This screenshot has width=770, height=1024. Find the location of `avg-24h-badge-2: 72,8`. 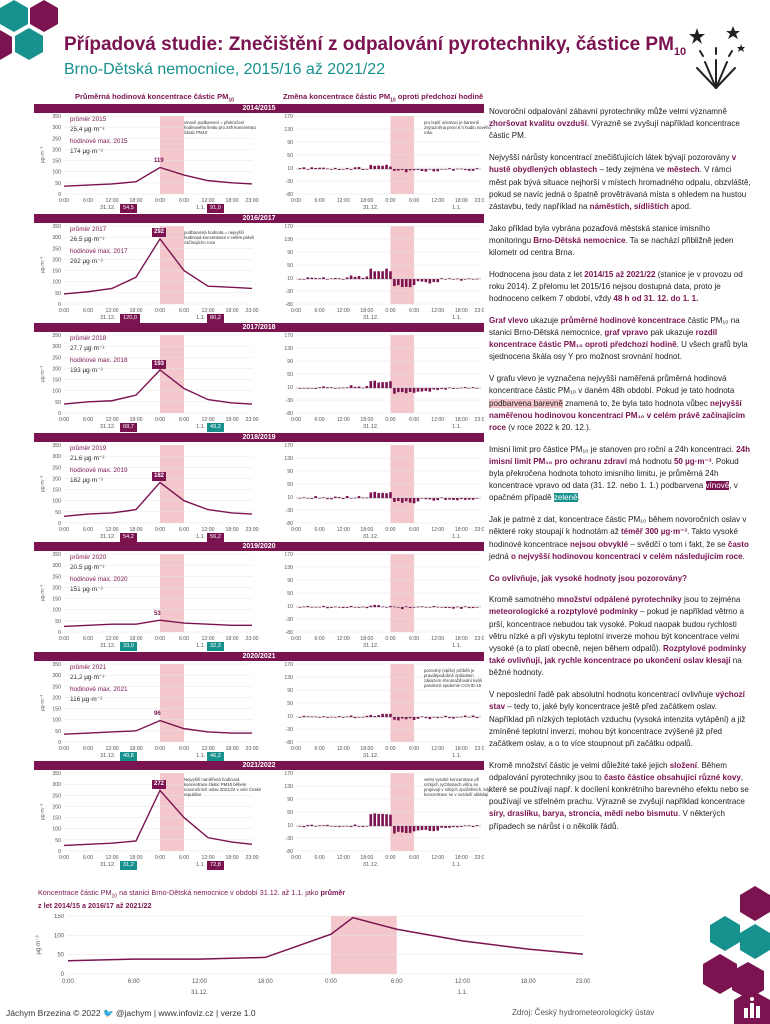

avg-24h-badge-2: 72,8 is located at coordinates (215, 865).